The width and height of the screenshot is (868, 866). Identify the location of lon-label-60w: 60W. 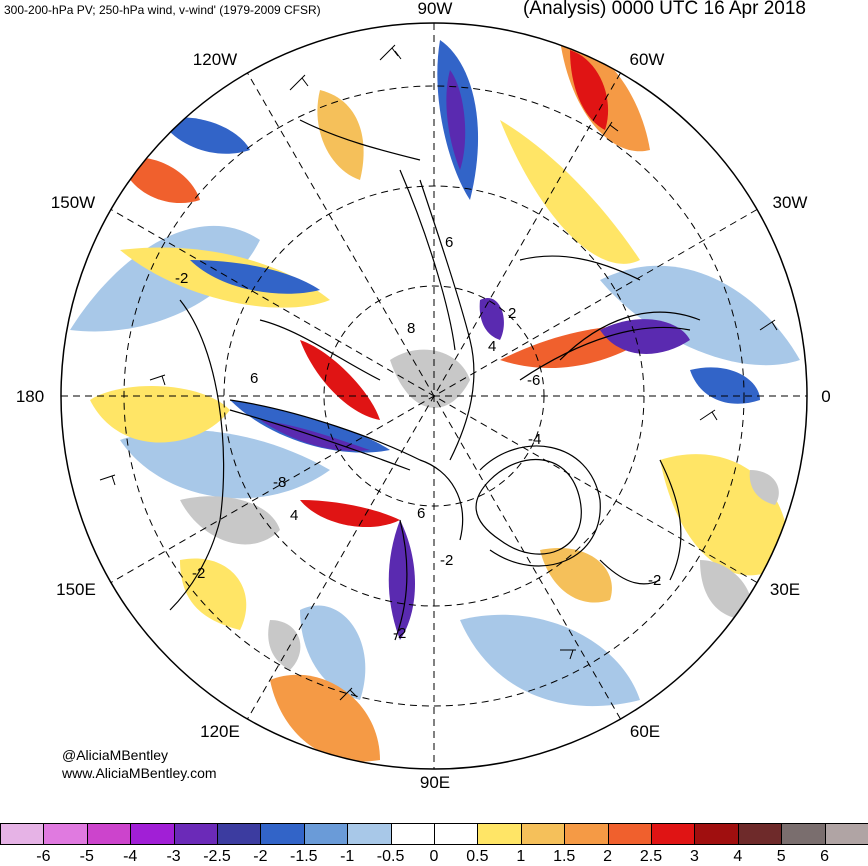
(647, 59).